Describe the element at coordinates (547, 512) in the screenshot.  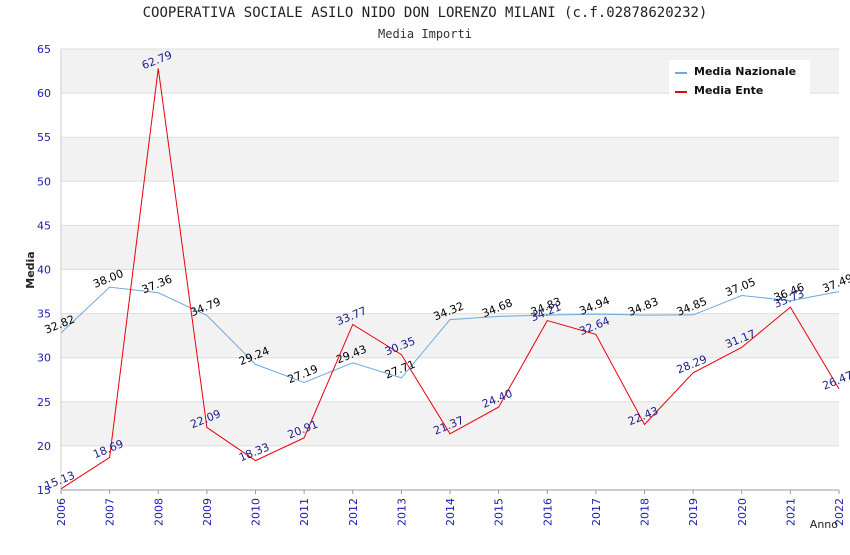
I see `x-tick-label: 2016` at that location.